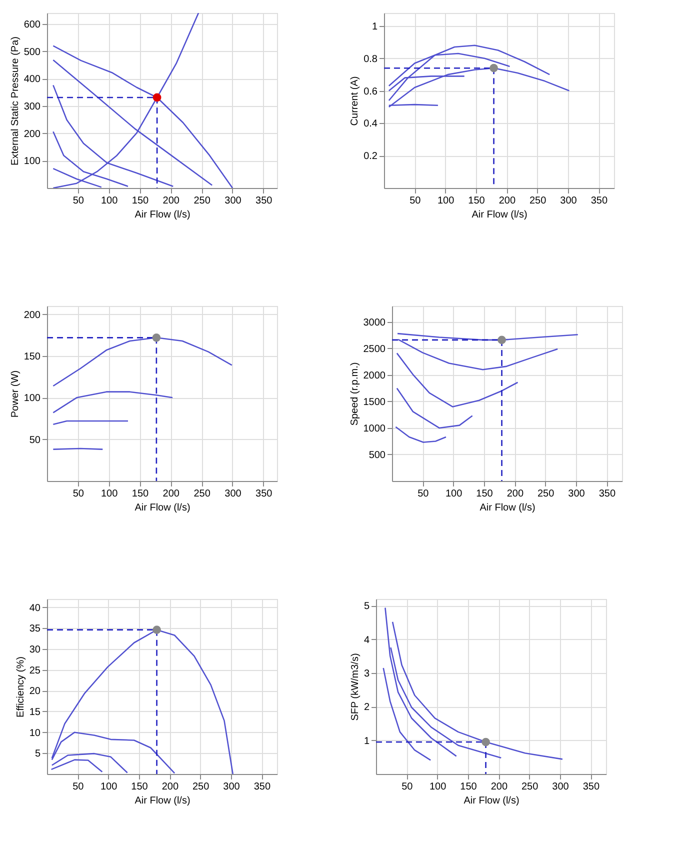 The width and height of the screenshot is (689, 856). I want to click on y-tick-label: 3, so click(367, 674).